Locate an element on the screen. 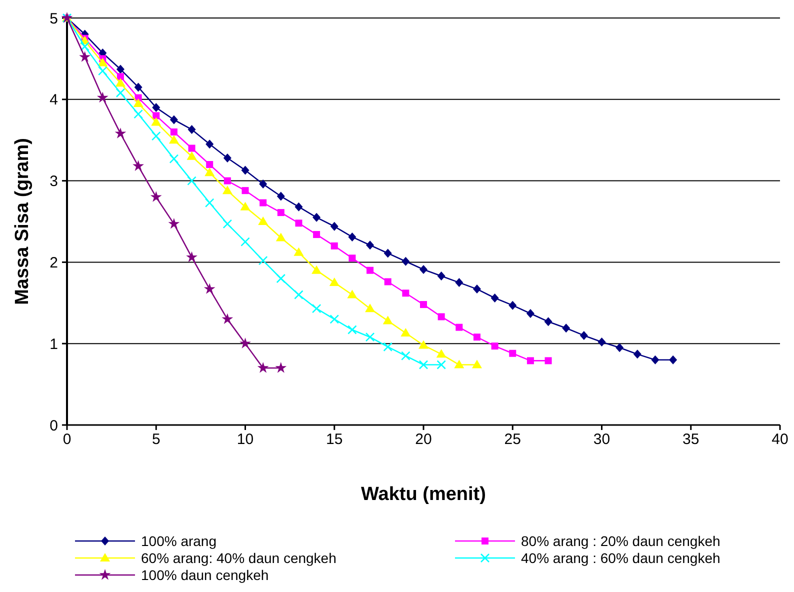  legend-label: 40% arang : 60% daun cengkeh is located at coordinates (620, 558).